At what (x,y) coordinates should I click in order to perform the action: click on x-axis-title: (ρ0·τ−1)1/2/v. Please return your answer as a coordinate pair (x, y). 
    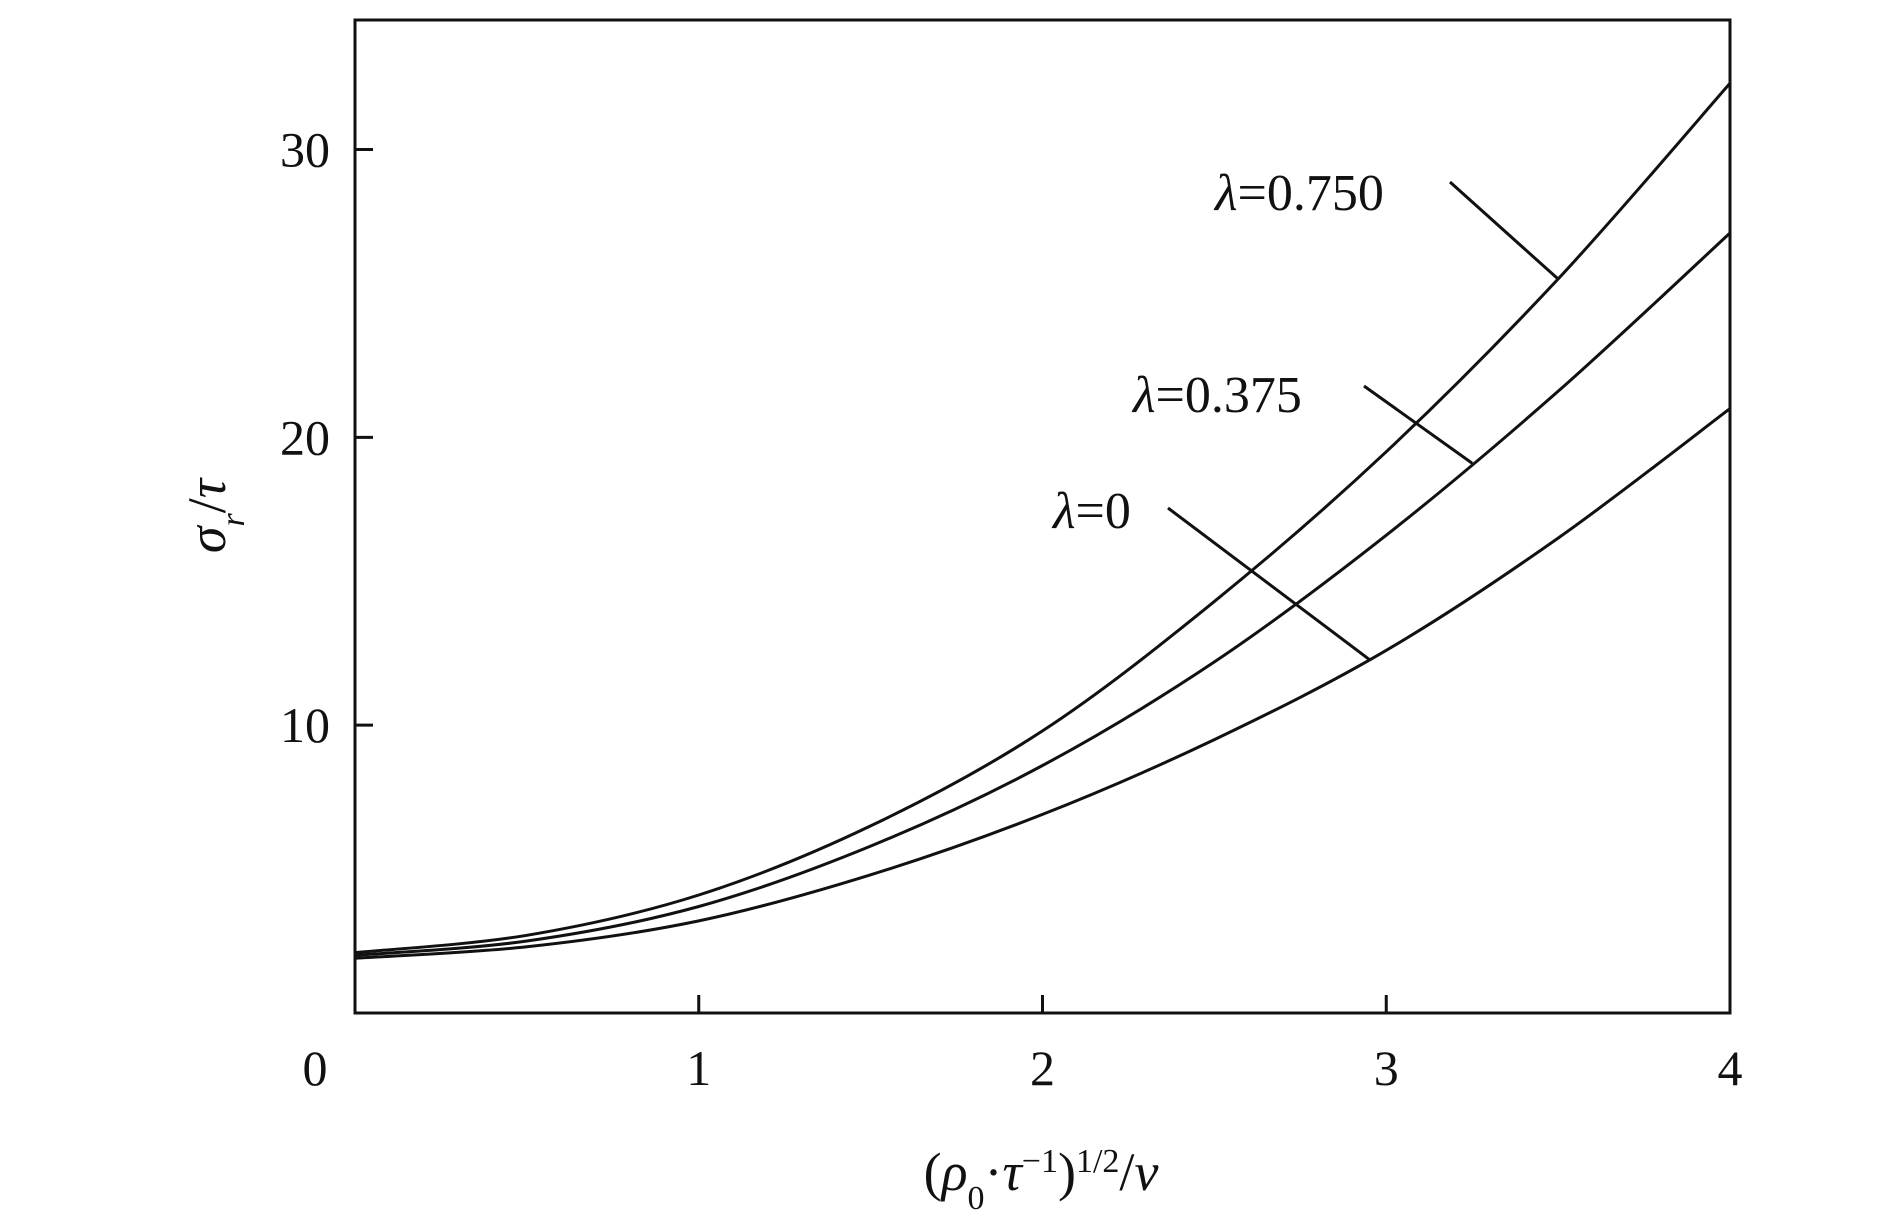
    Looking at the image, I should click on (1041, 1177).